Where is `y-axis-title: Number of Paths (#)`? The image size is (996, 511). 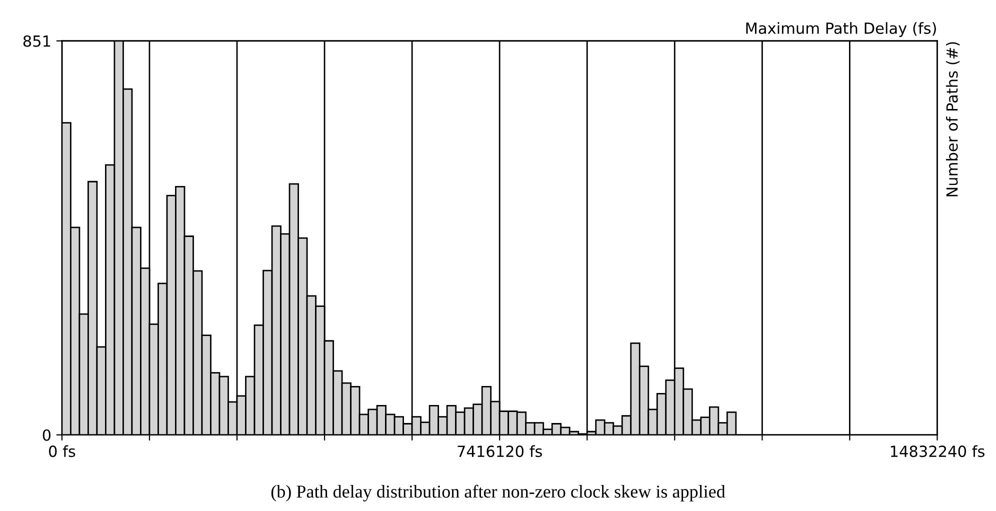 y-axis-title: Number of Paths (#) is located at coordinates (953, 119).